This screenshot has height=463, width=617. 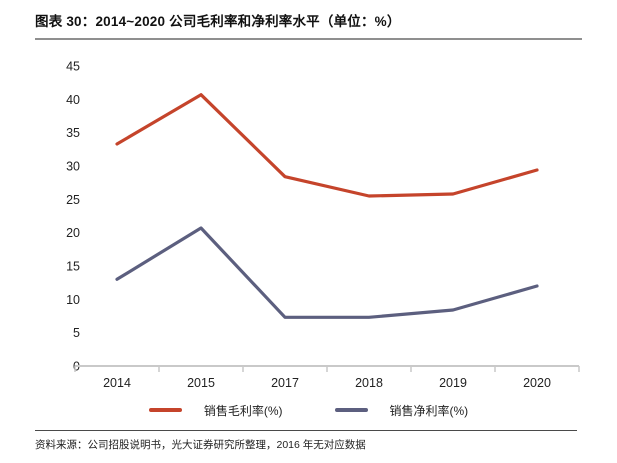 I want to click on y-axis-tick-label: 45, so click(x=73, y=67).